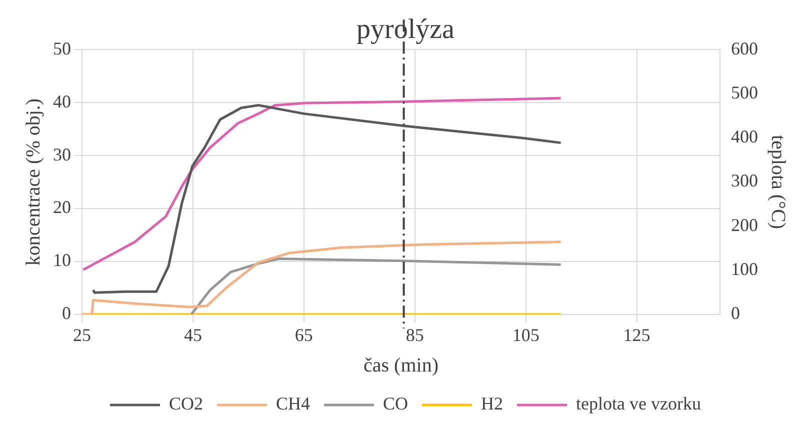 This screenshot has width=811, height=432. I want to click on y-tick-label: 50, so click(62, 48).